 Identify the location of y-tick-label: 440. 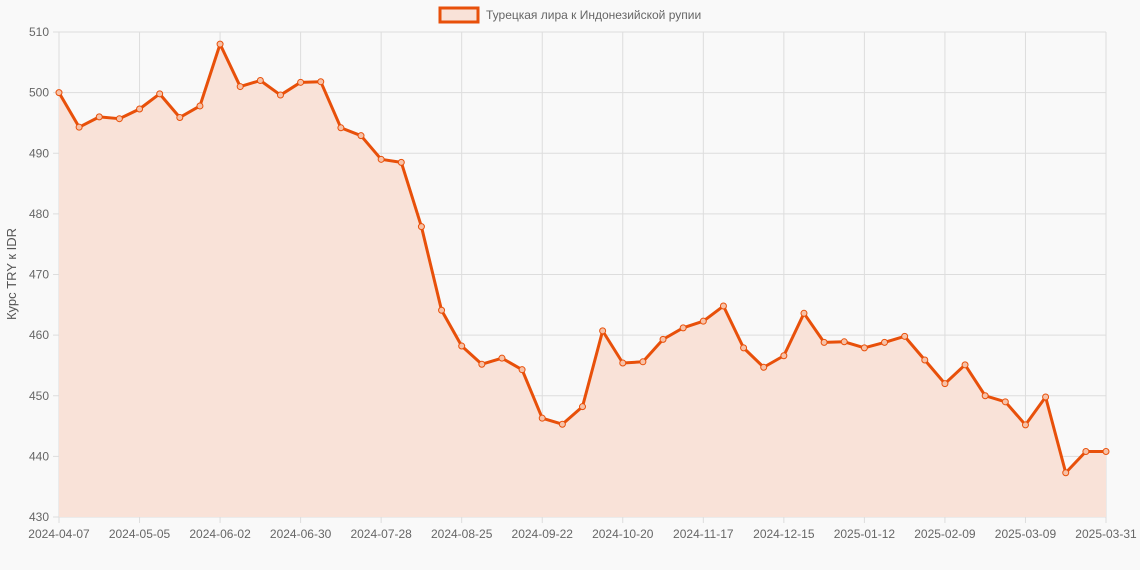
(39, 456).